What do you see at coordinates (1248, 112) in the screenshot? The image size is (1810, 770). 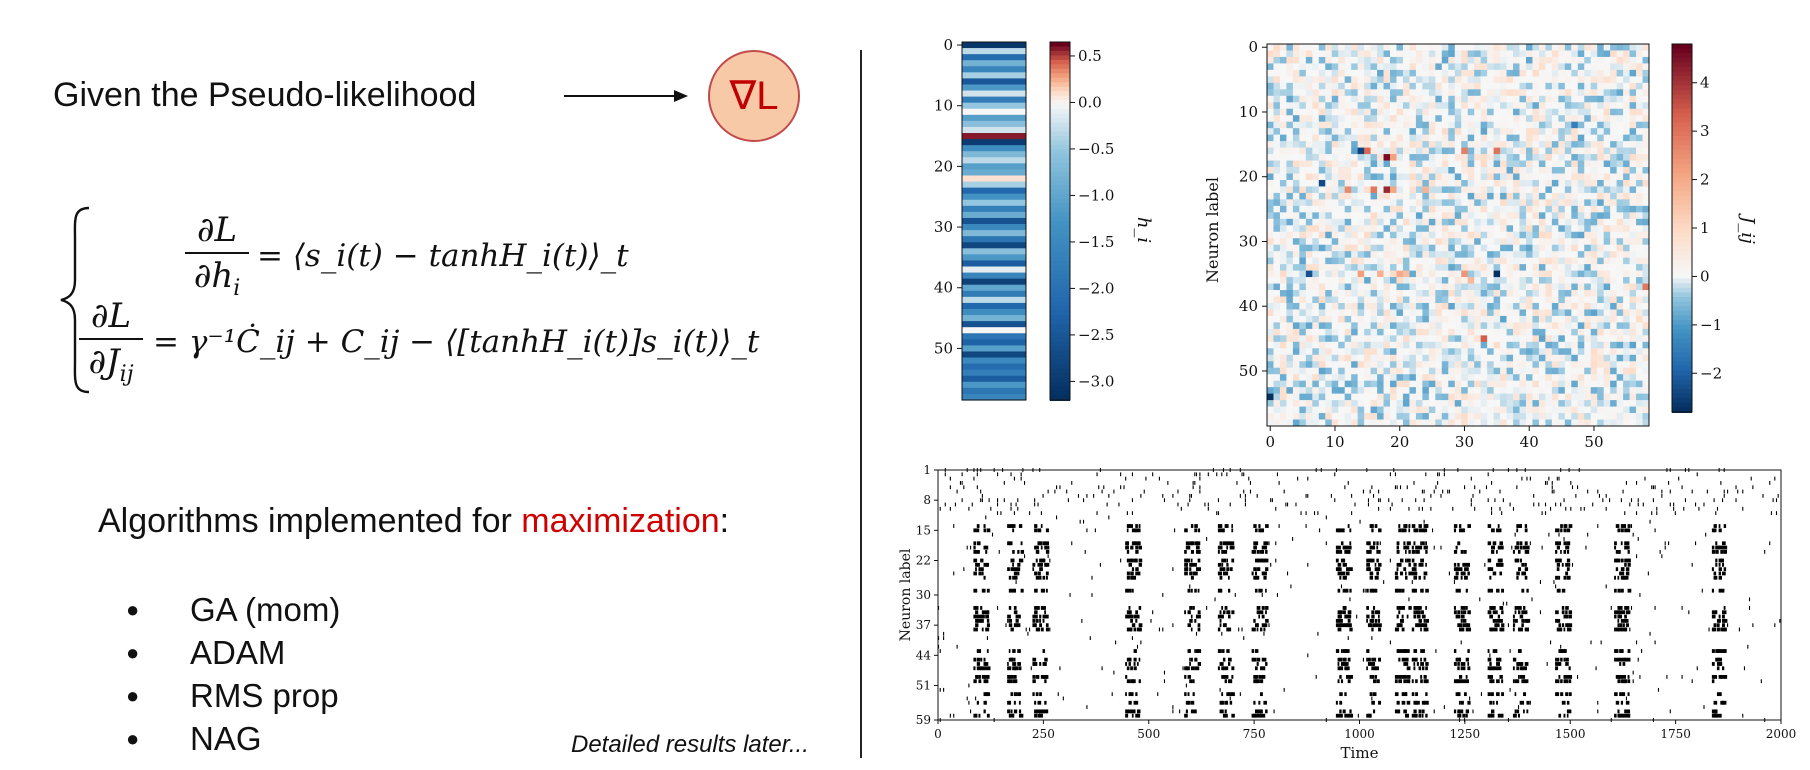 I see `j-ytick-label: 10` at bounding box center [1248, 112].